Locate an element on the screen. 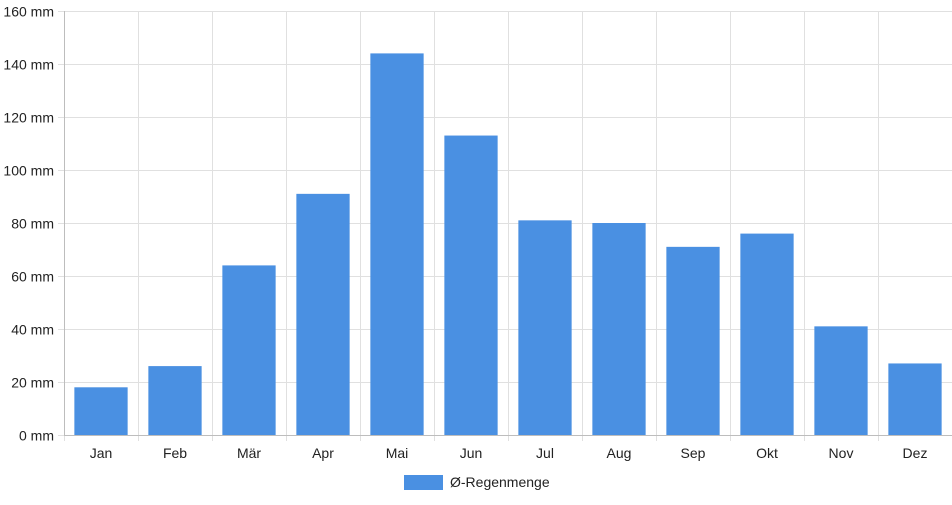  y-tick-label: 40 mm is located at coordinates (32, 330).